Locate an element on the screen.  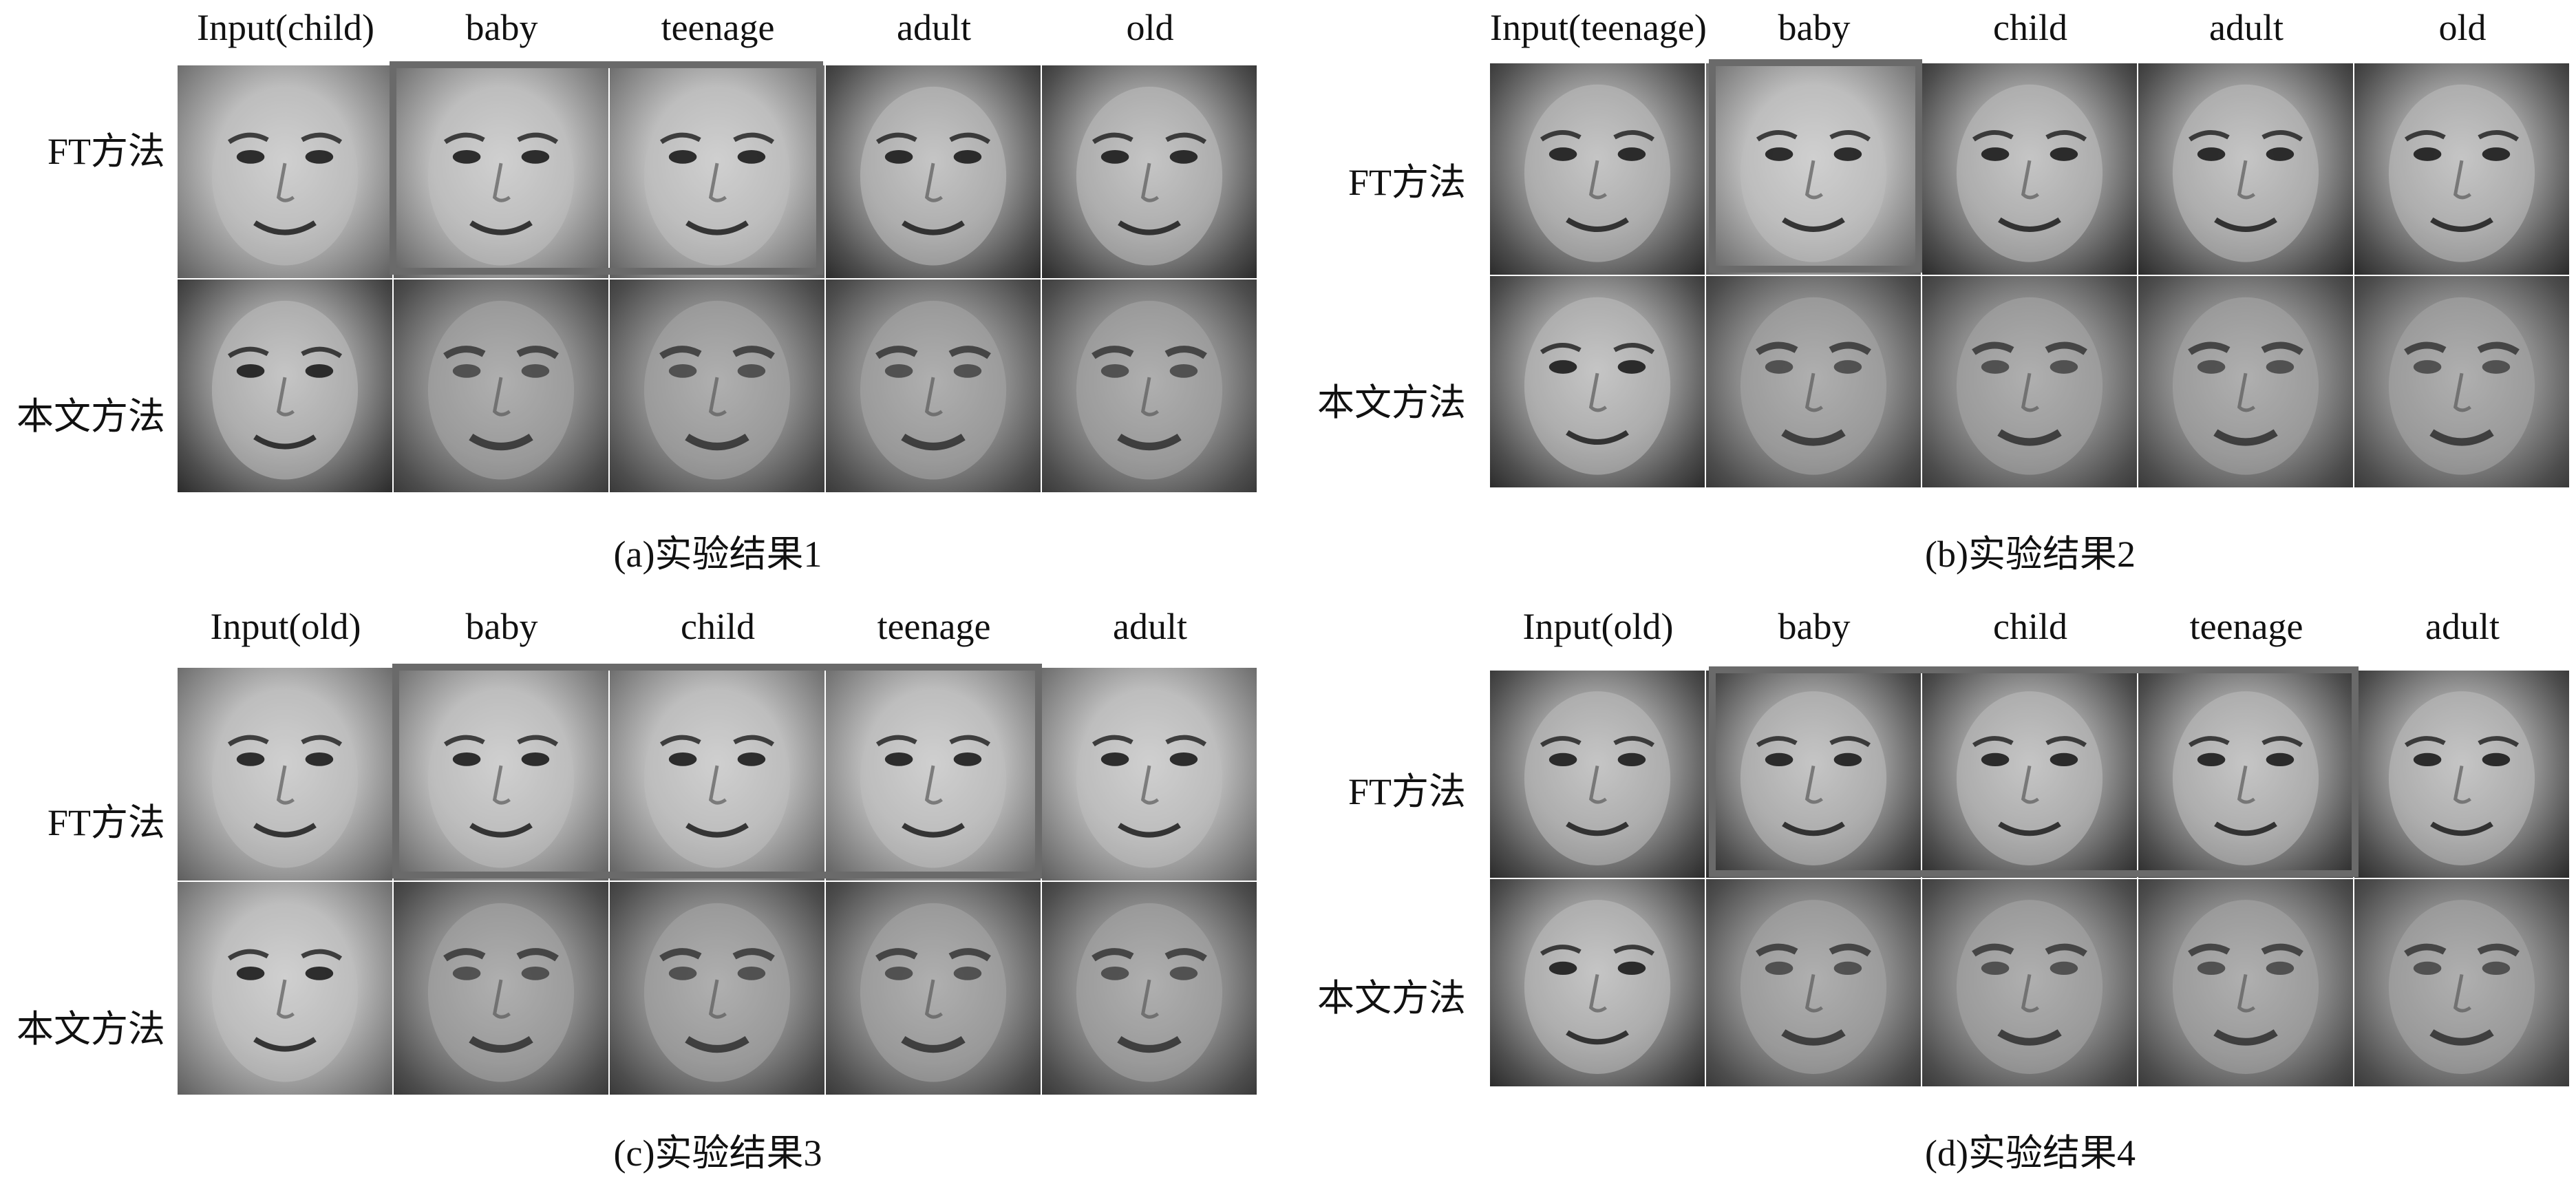
panel-a-row-label-ft: FT方法 is located at coordinates (106, 151).